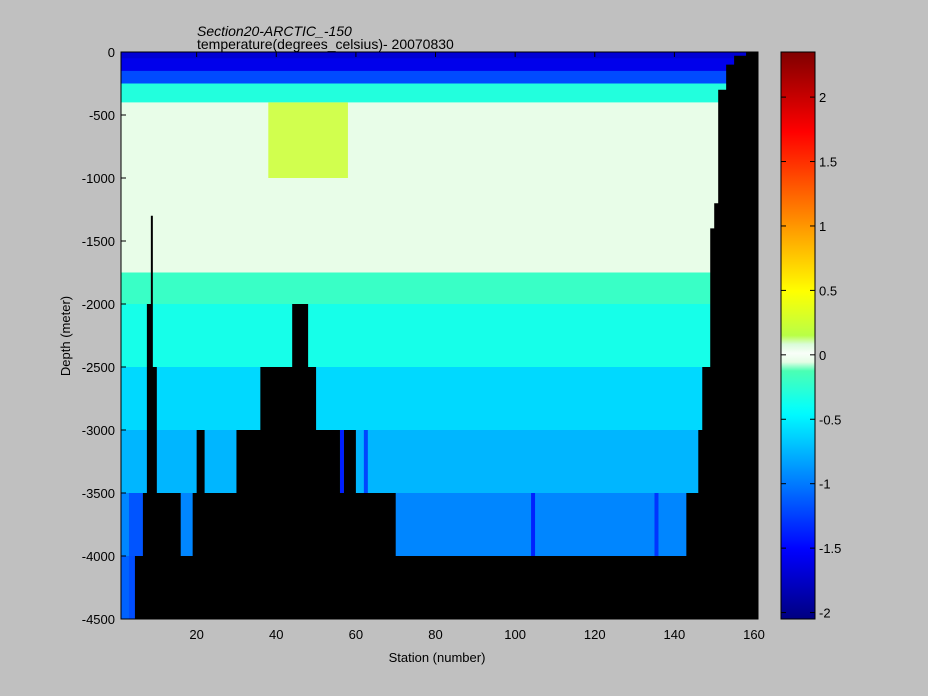 The width and height of the screenshot is (928, 696). Describe the element at coordinates (830, 419) in the screenshot. I see `colorbar-tick-label: -0.5` at that location.